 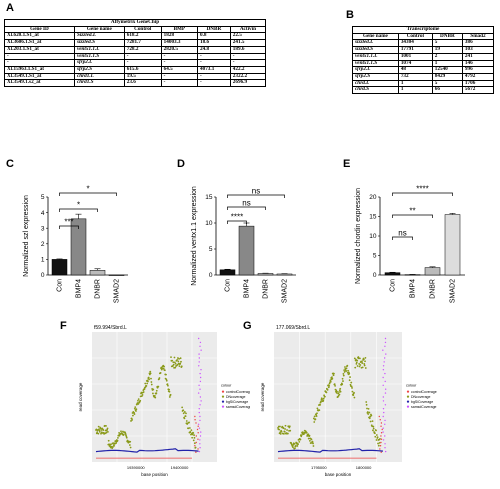 I want to click on table-cell: 4792, so click(x=478, y=77).